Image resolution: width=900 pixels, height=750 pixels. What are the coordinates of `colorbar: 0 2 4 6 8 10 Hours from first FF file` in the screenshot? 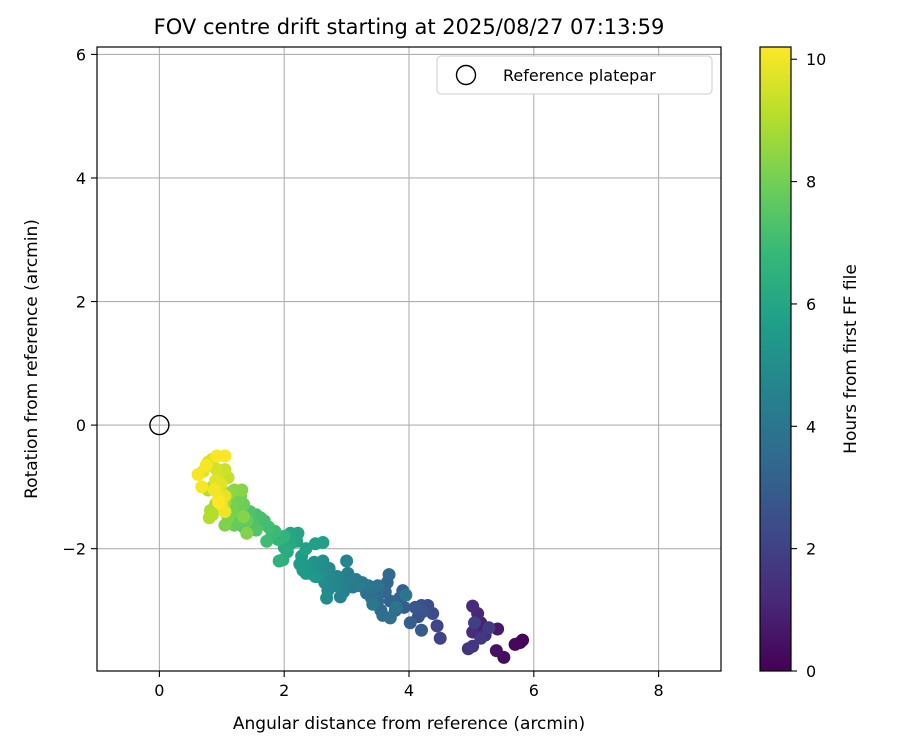 It's located at (810, 363).